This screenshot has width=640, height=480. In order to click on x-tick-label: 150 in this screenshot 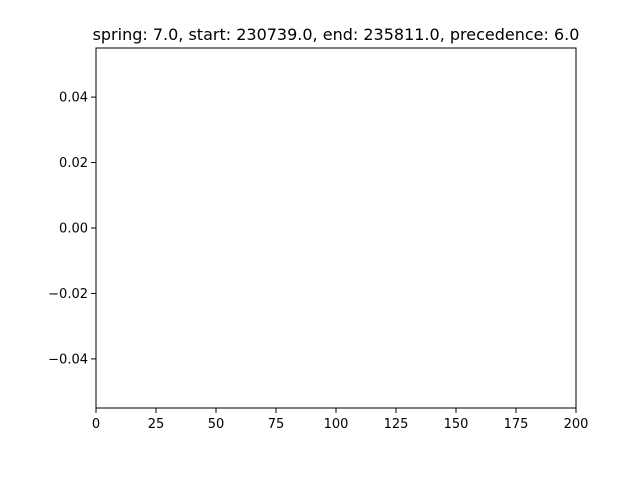, I will do `click(456, 424)`.